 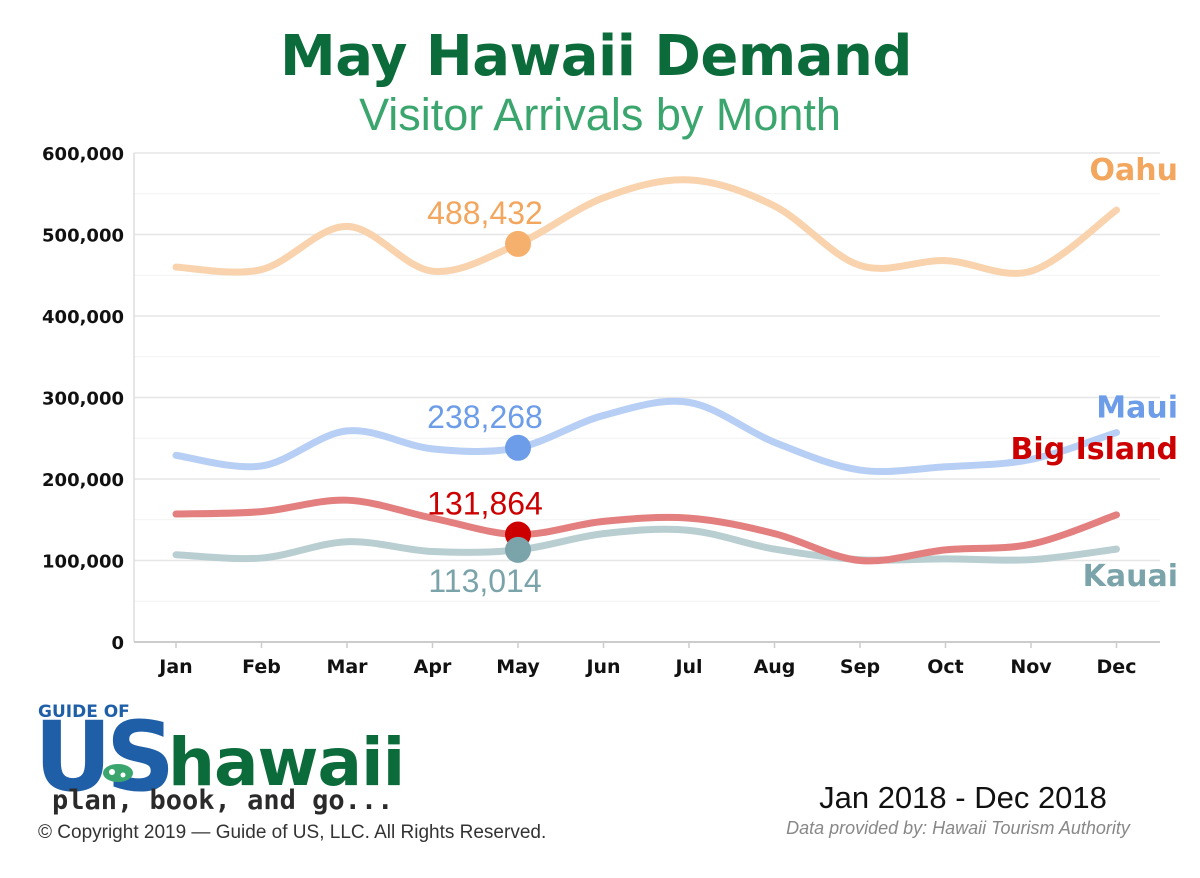 I want to click on series-line-big-island, so click(x=646, y=530).